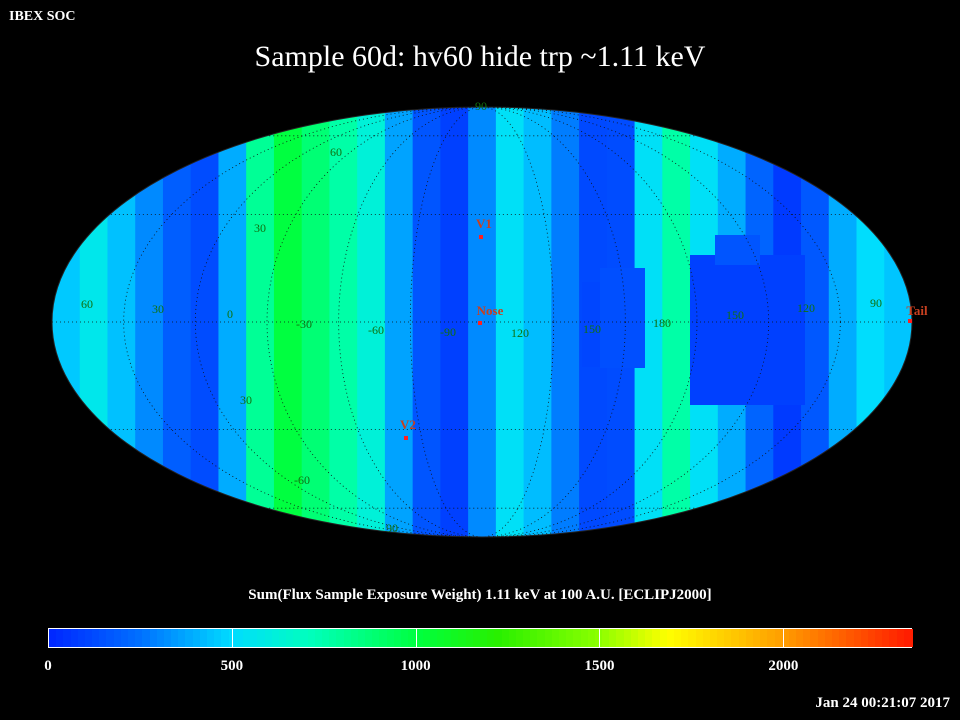  I want to click on map-title: Sample 60d: hv60 hide trp ~1.11 keV, so click(480, 56).